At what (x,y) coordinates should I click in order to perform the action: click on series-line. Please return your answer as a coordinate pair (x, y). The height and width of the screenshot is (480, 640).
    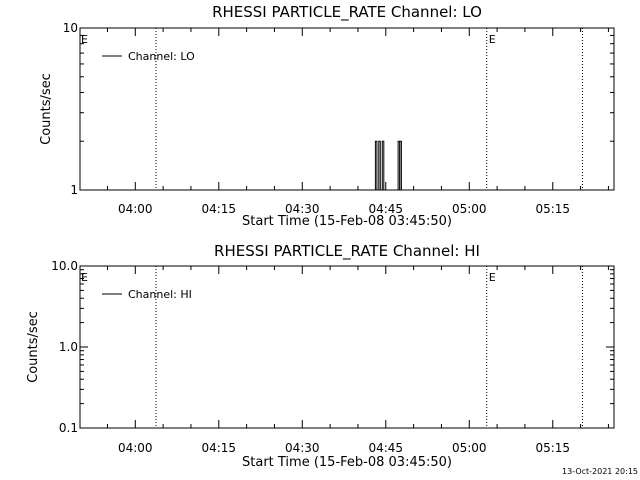
    Looking at the image, I should click on (388, 165).